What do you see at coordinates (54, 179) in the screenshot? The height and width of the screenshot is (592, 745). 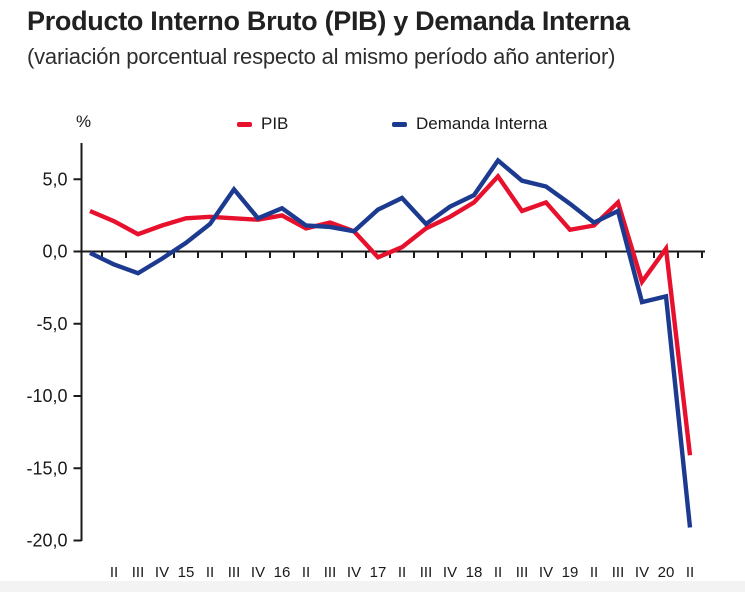 I see `y-axis-label: 5,0` at bounding box center [54, 179].